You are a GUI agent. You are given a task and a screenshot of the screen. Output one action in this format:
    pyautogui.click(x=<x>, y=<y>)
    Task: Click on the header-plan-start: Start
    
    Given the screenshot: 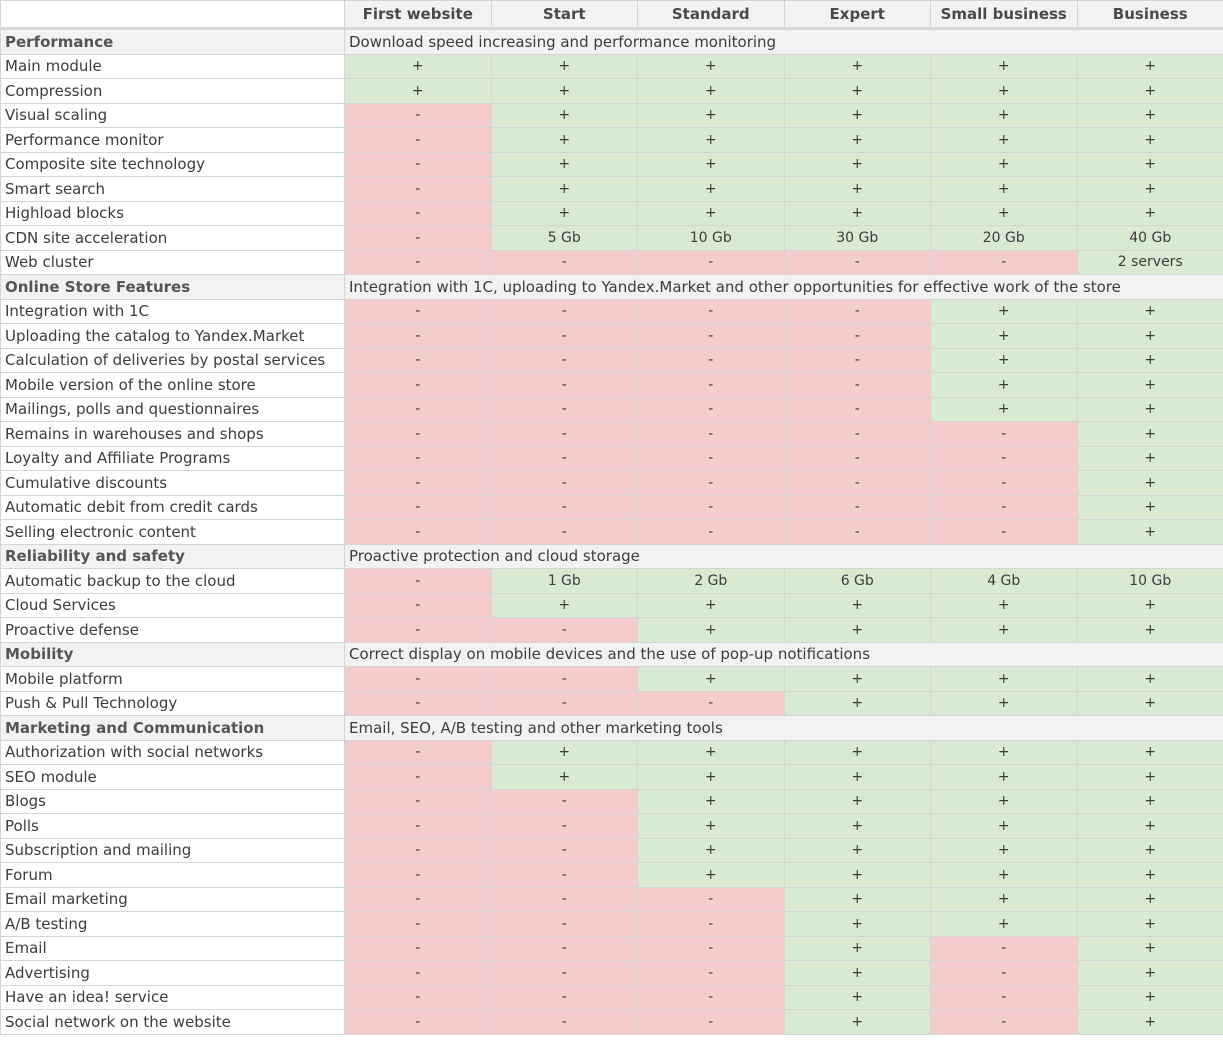 What is the action you would take?
    pyautogui.click(x=564, y=15)
    